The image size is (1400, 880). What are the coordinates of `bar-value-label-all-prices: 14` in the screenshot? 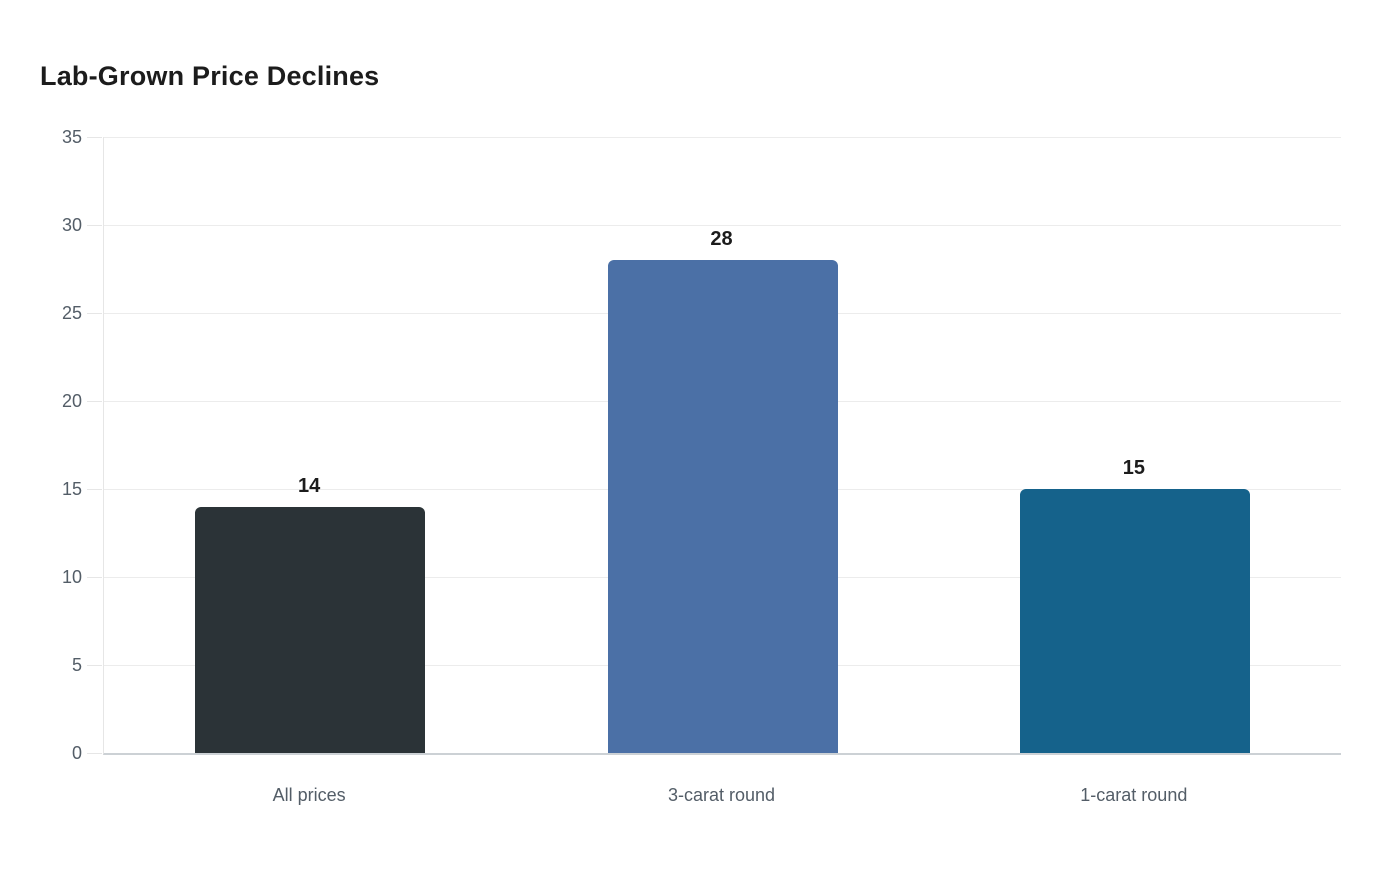 It's located at (309, 485).